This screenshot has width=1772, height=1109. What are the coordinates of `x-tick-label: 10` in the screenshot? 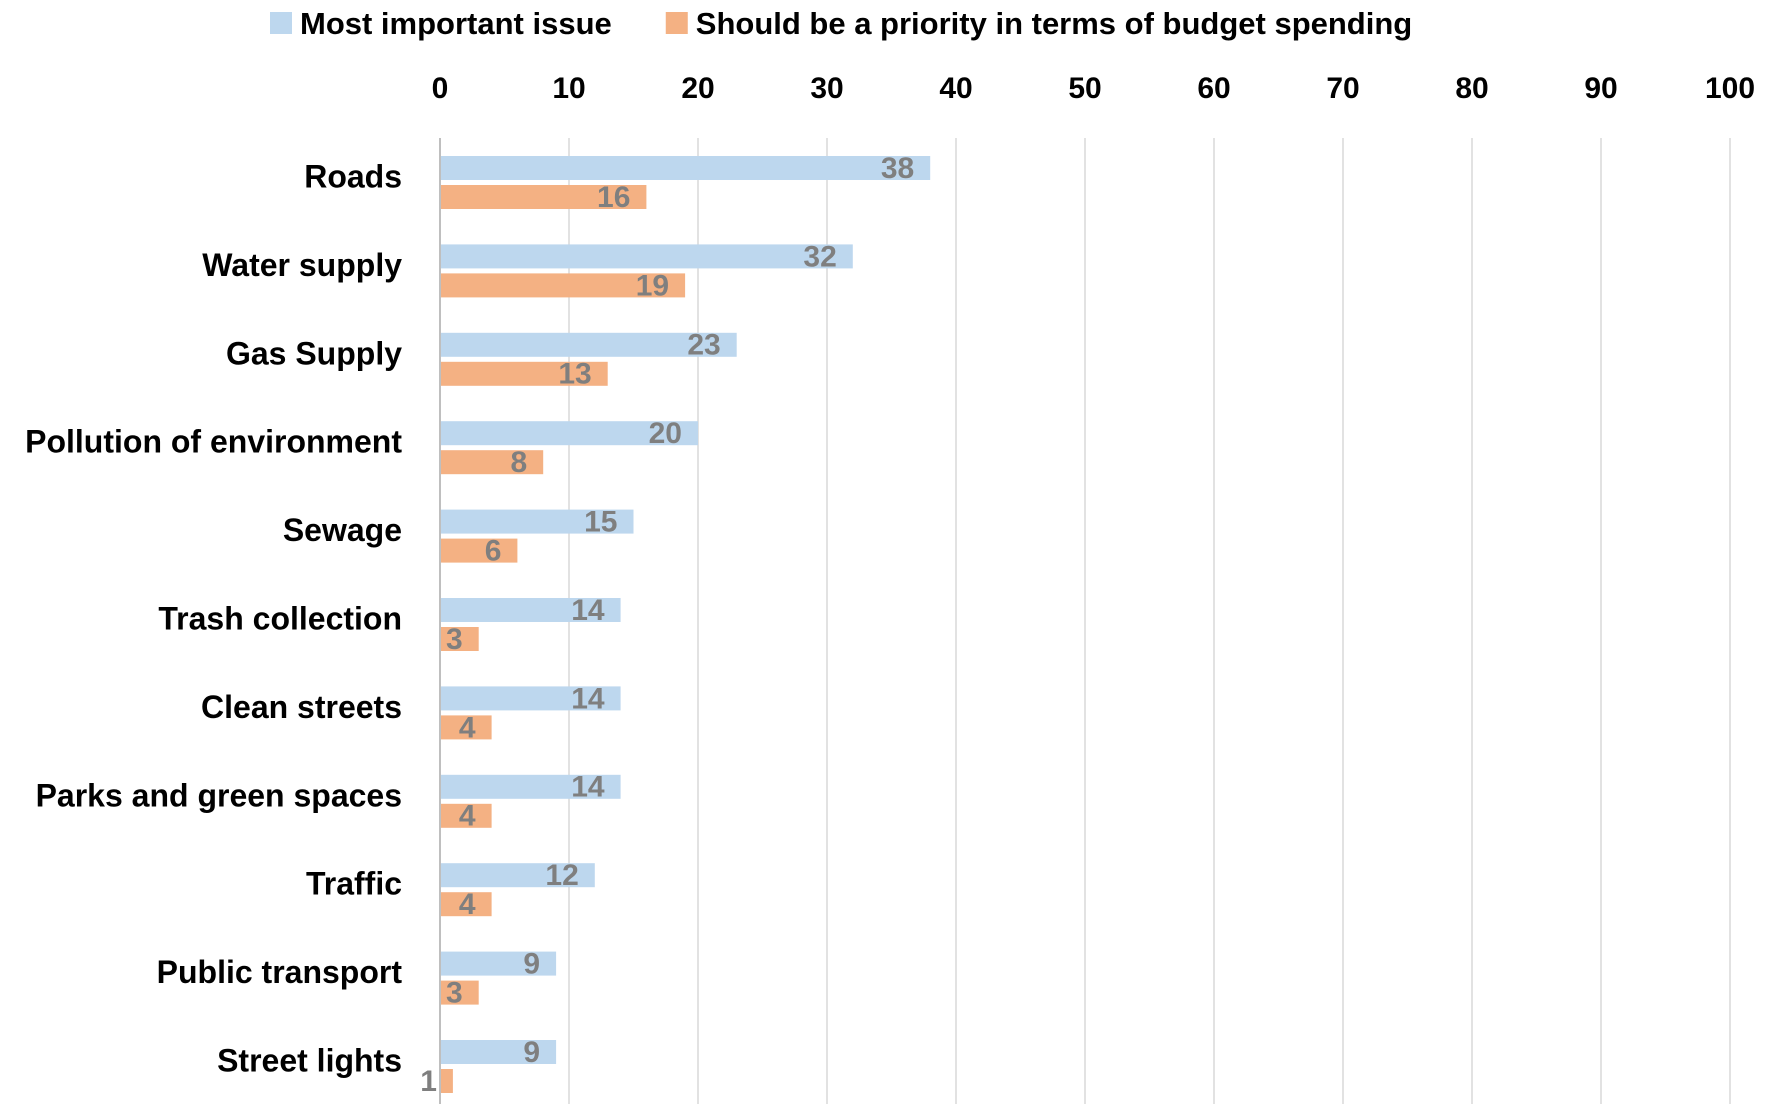 It's located at (568, 88).